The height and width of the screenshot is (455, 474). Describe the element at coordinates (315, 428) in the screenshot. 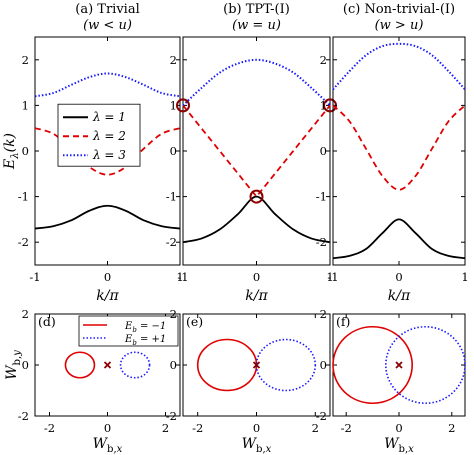

I see `panel-e-xtick-label: 2` at that location.